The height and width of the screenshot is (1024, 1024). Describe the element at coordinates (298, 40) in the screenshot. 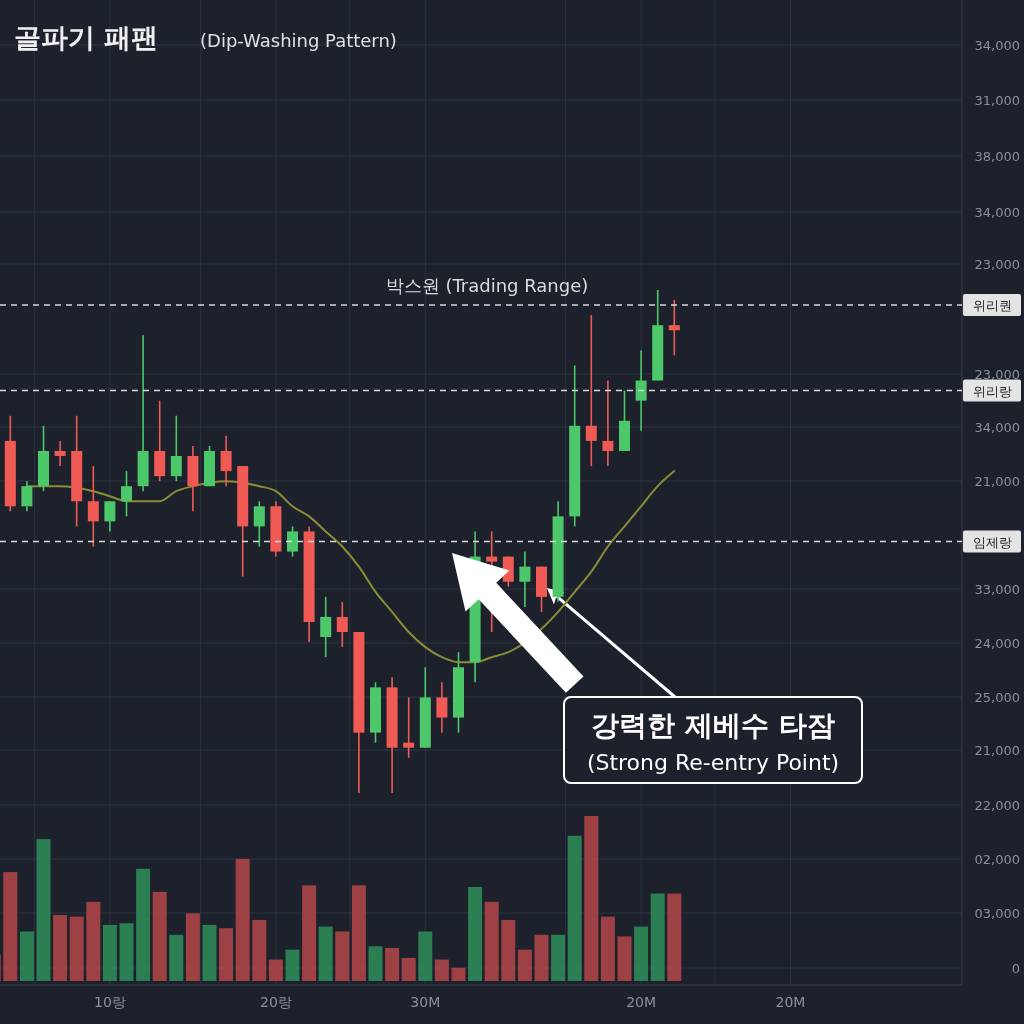

I see `chart-subtitle: (Dip-Washing Pattern)` at that location.